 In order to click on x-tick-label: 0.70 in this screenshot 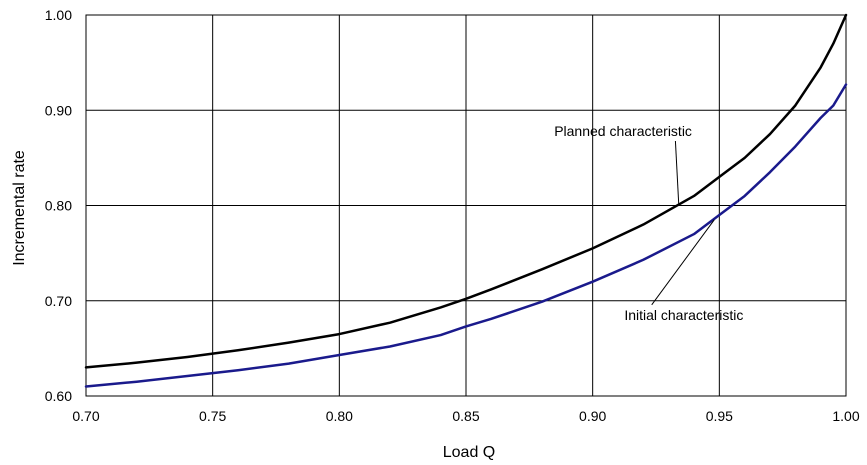, I will do `click(85, 416)`.